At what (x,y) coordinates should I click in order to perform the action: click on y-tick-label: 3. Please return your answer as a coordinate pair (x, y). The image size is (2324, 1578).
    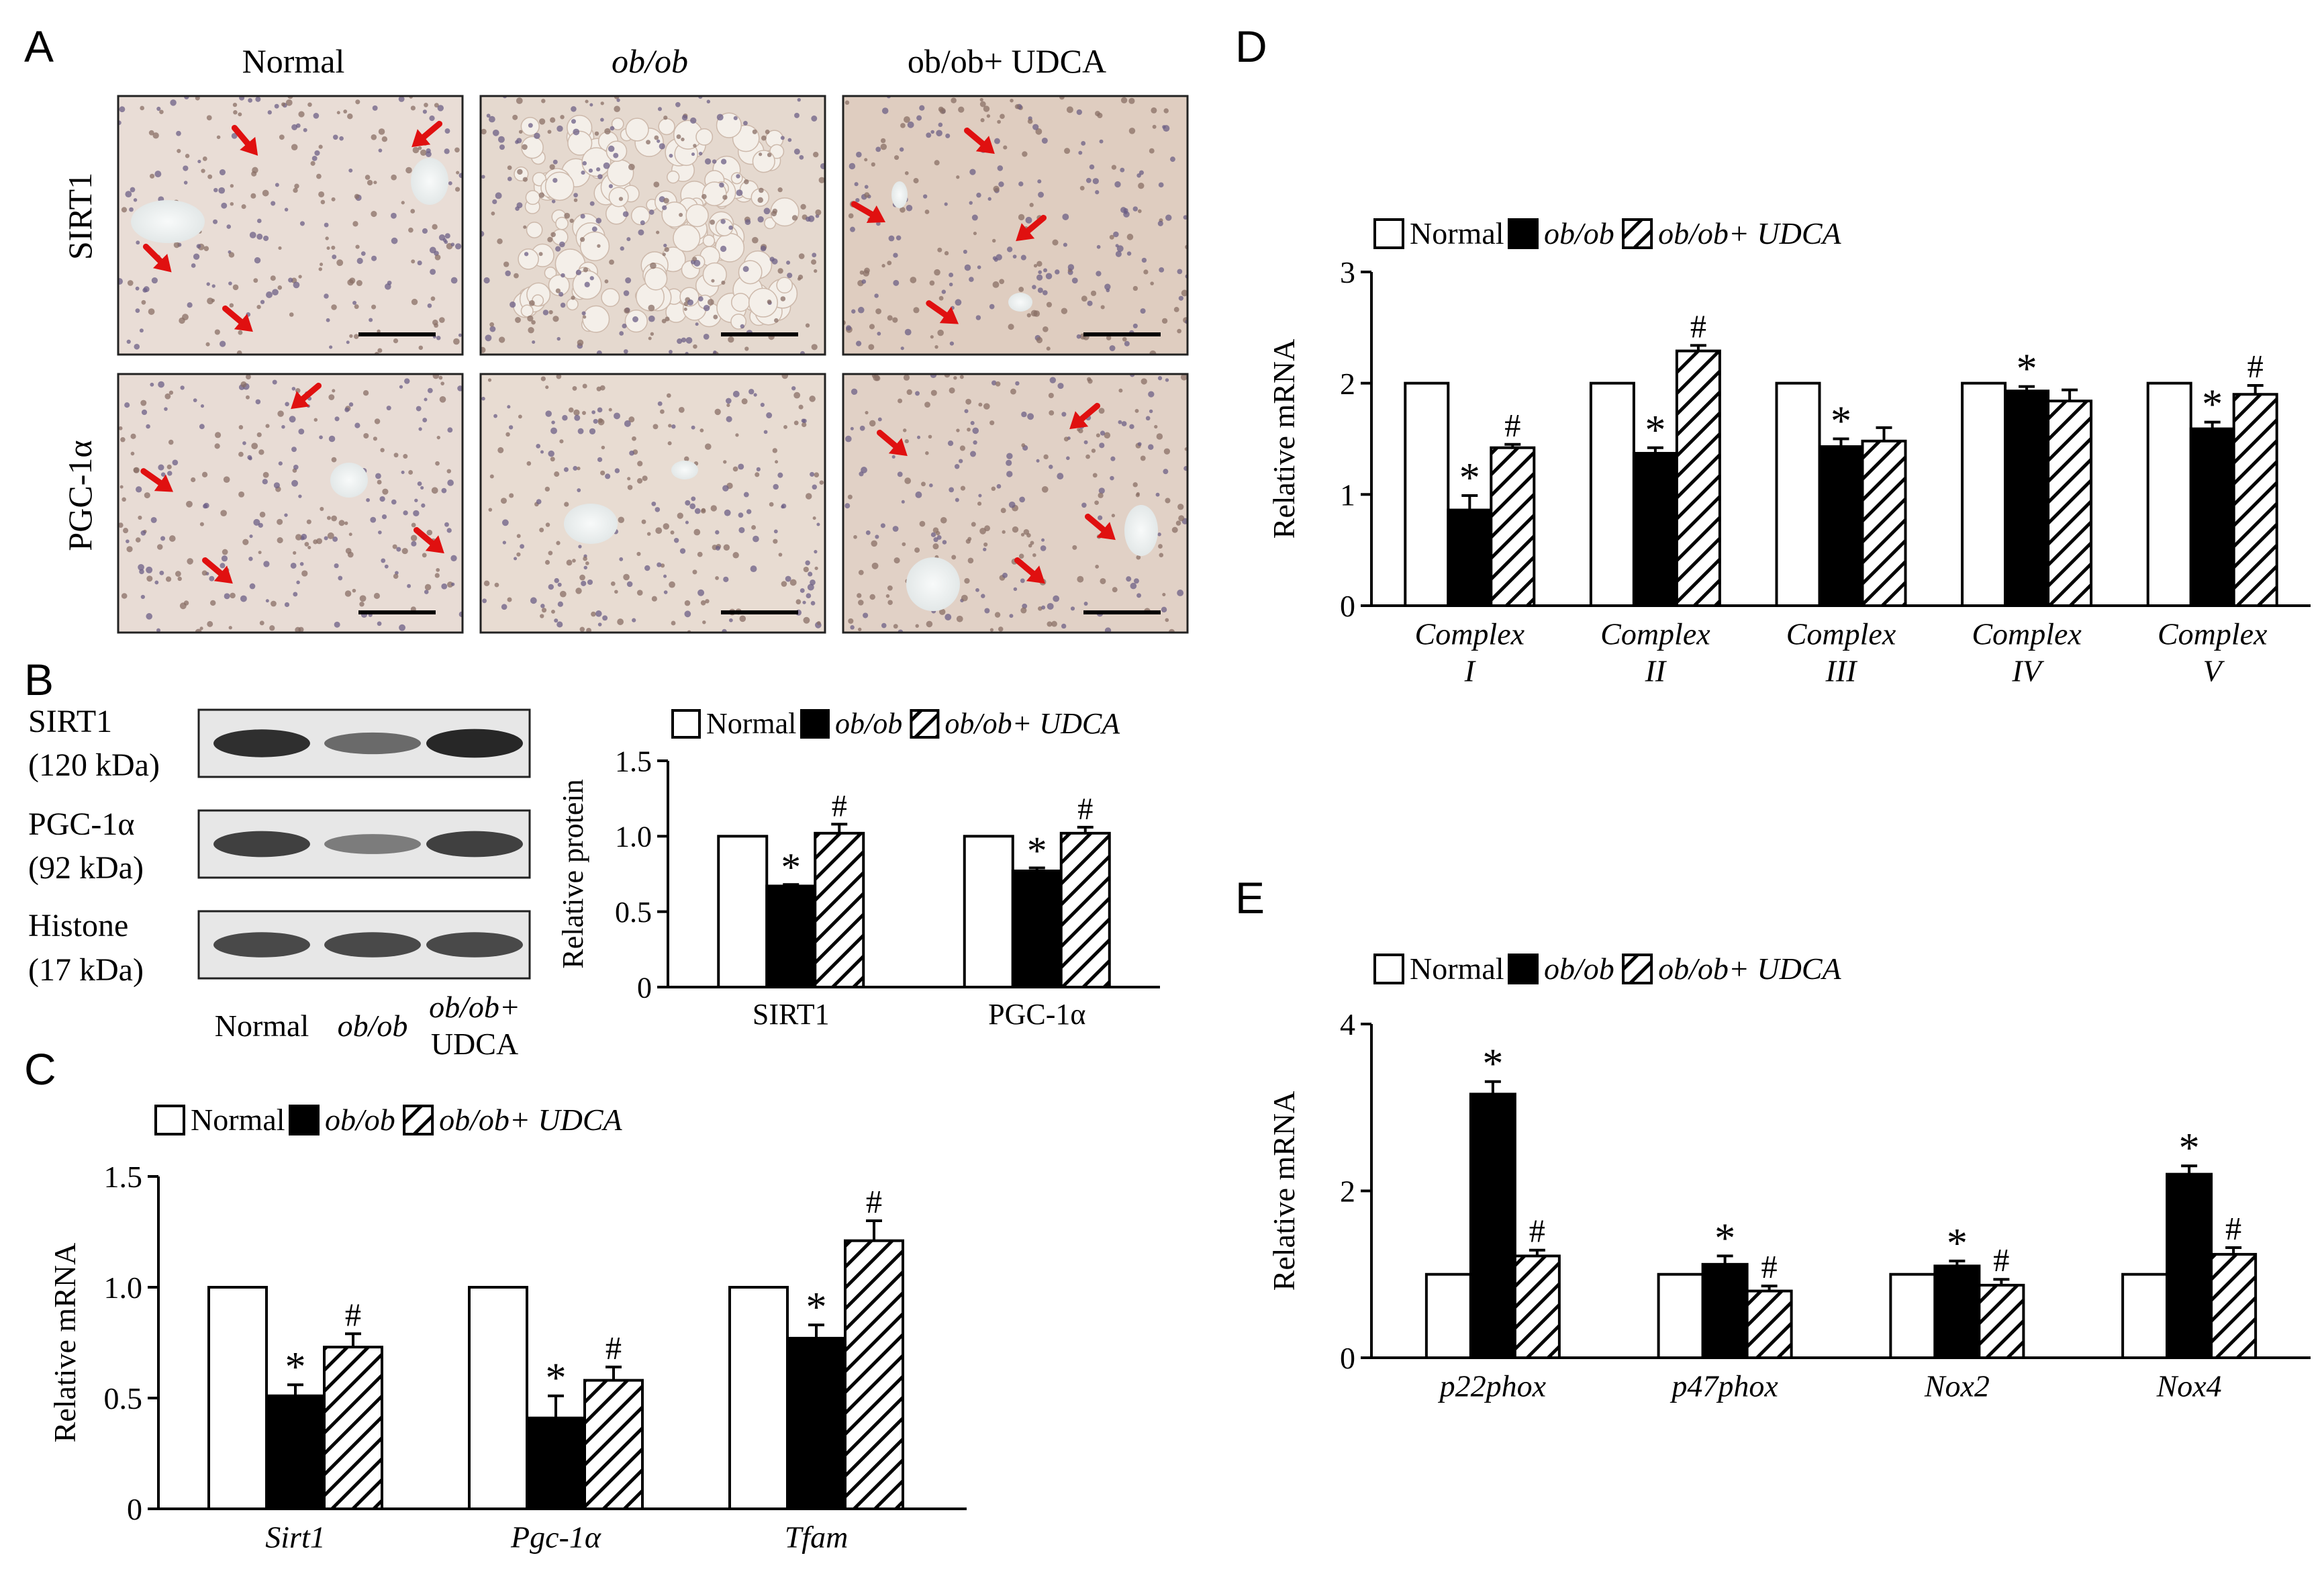
    Looking at the image, I should click on (1347, 272).